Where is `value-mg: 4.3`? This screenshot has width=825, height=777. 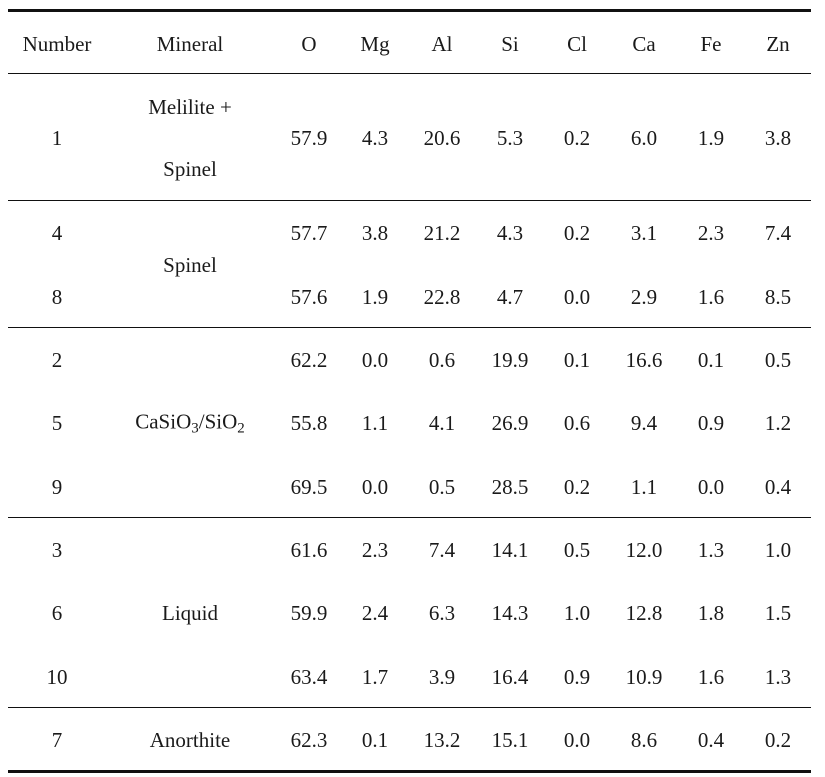 value-mg: 4.3 is located at coordinates (375, 138).